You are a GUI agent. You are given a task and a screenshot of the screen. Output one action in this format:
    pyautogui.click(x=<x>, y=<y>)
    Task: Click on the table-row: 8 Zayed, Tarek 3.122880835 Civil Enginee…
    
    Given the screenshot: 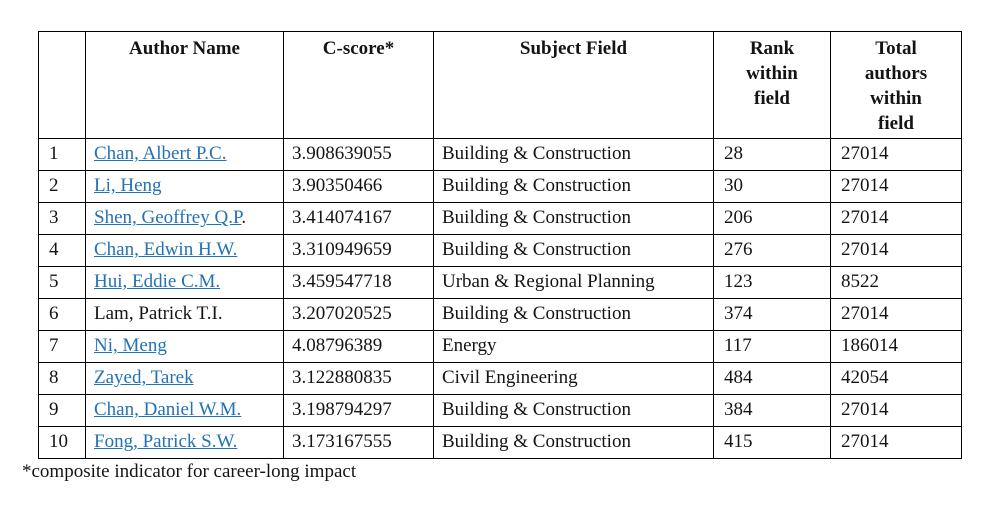 What is the action you would take?
    pyautogui.click(x=500, y=379)
    